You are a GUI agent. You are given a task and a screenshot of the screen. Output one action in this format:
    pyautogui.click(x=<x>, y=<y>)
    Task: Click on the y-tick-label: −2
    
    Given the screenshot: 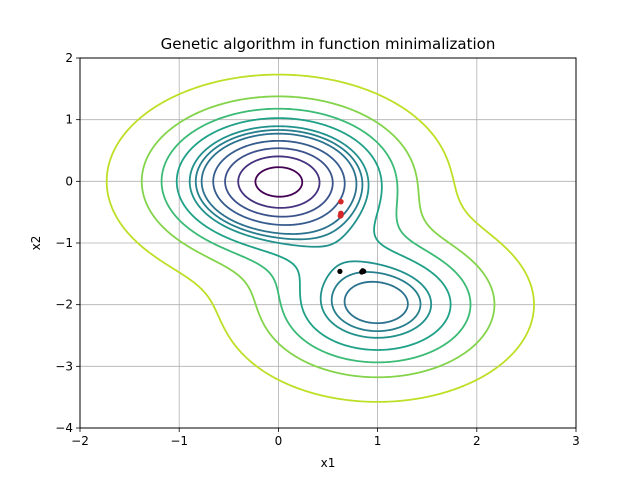 What is the action you would take?
    pyautogui.click(x=64, y=305)
    